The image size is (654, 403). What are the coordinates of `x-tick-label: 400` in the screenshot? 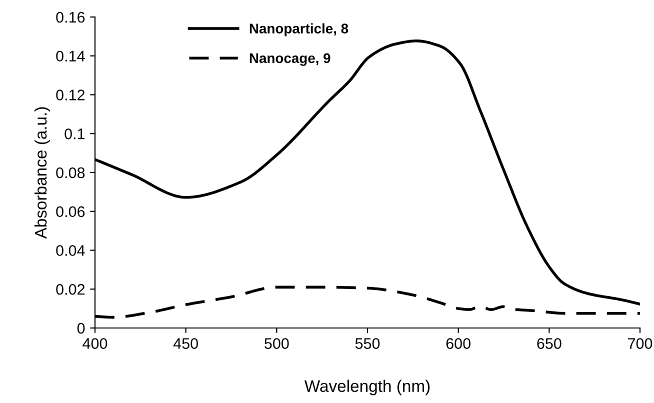 It's located at (95, 343).